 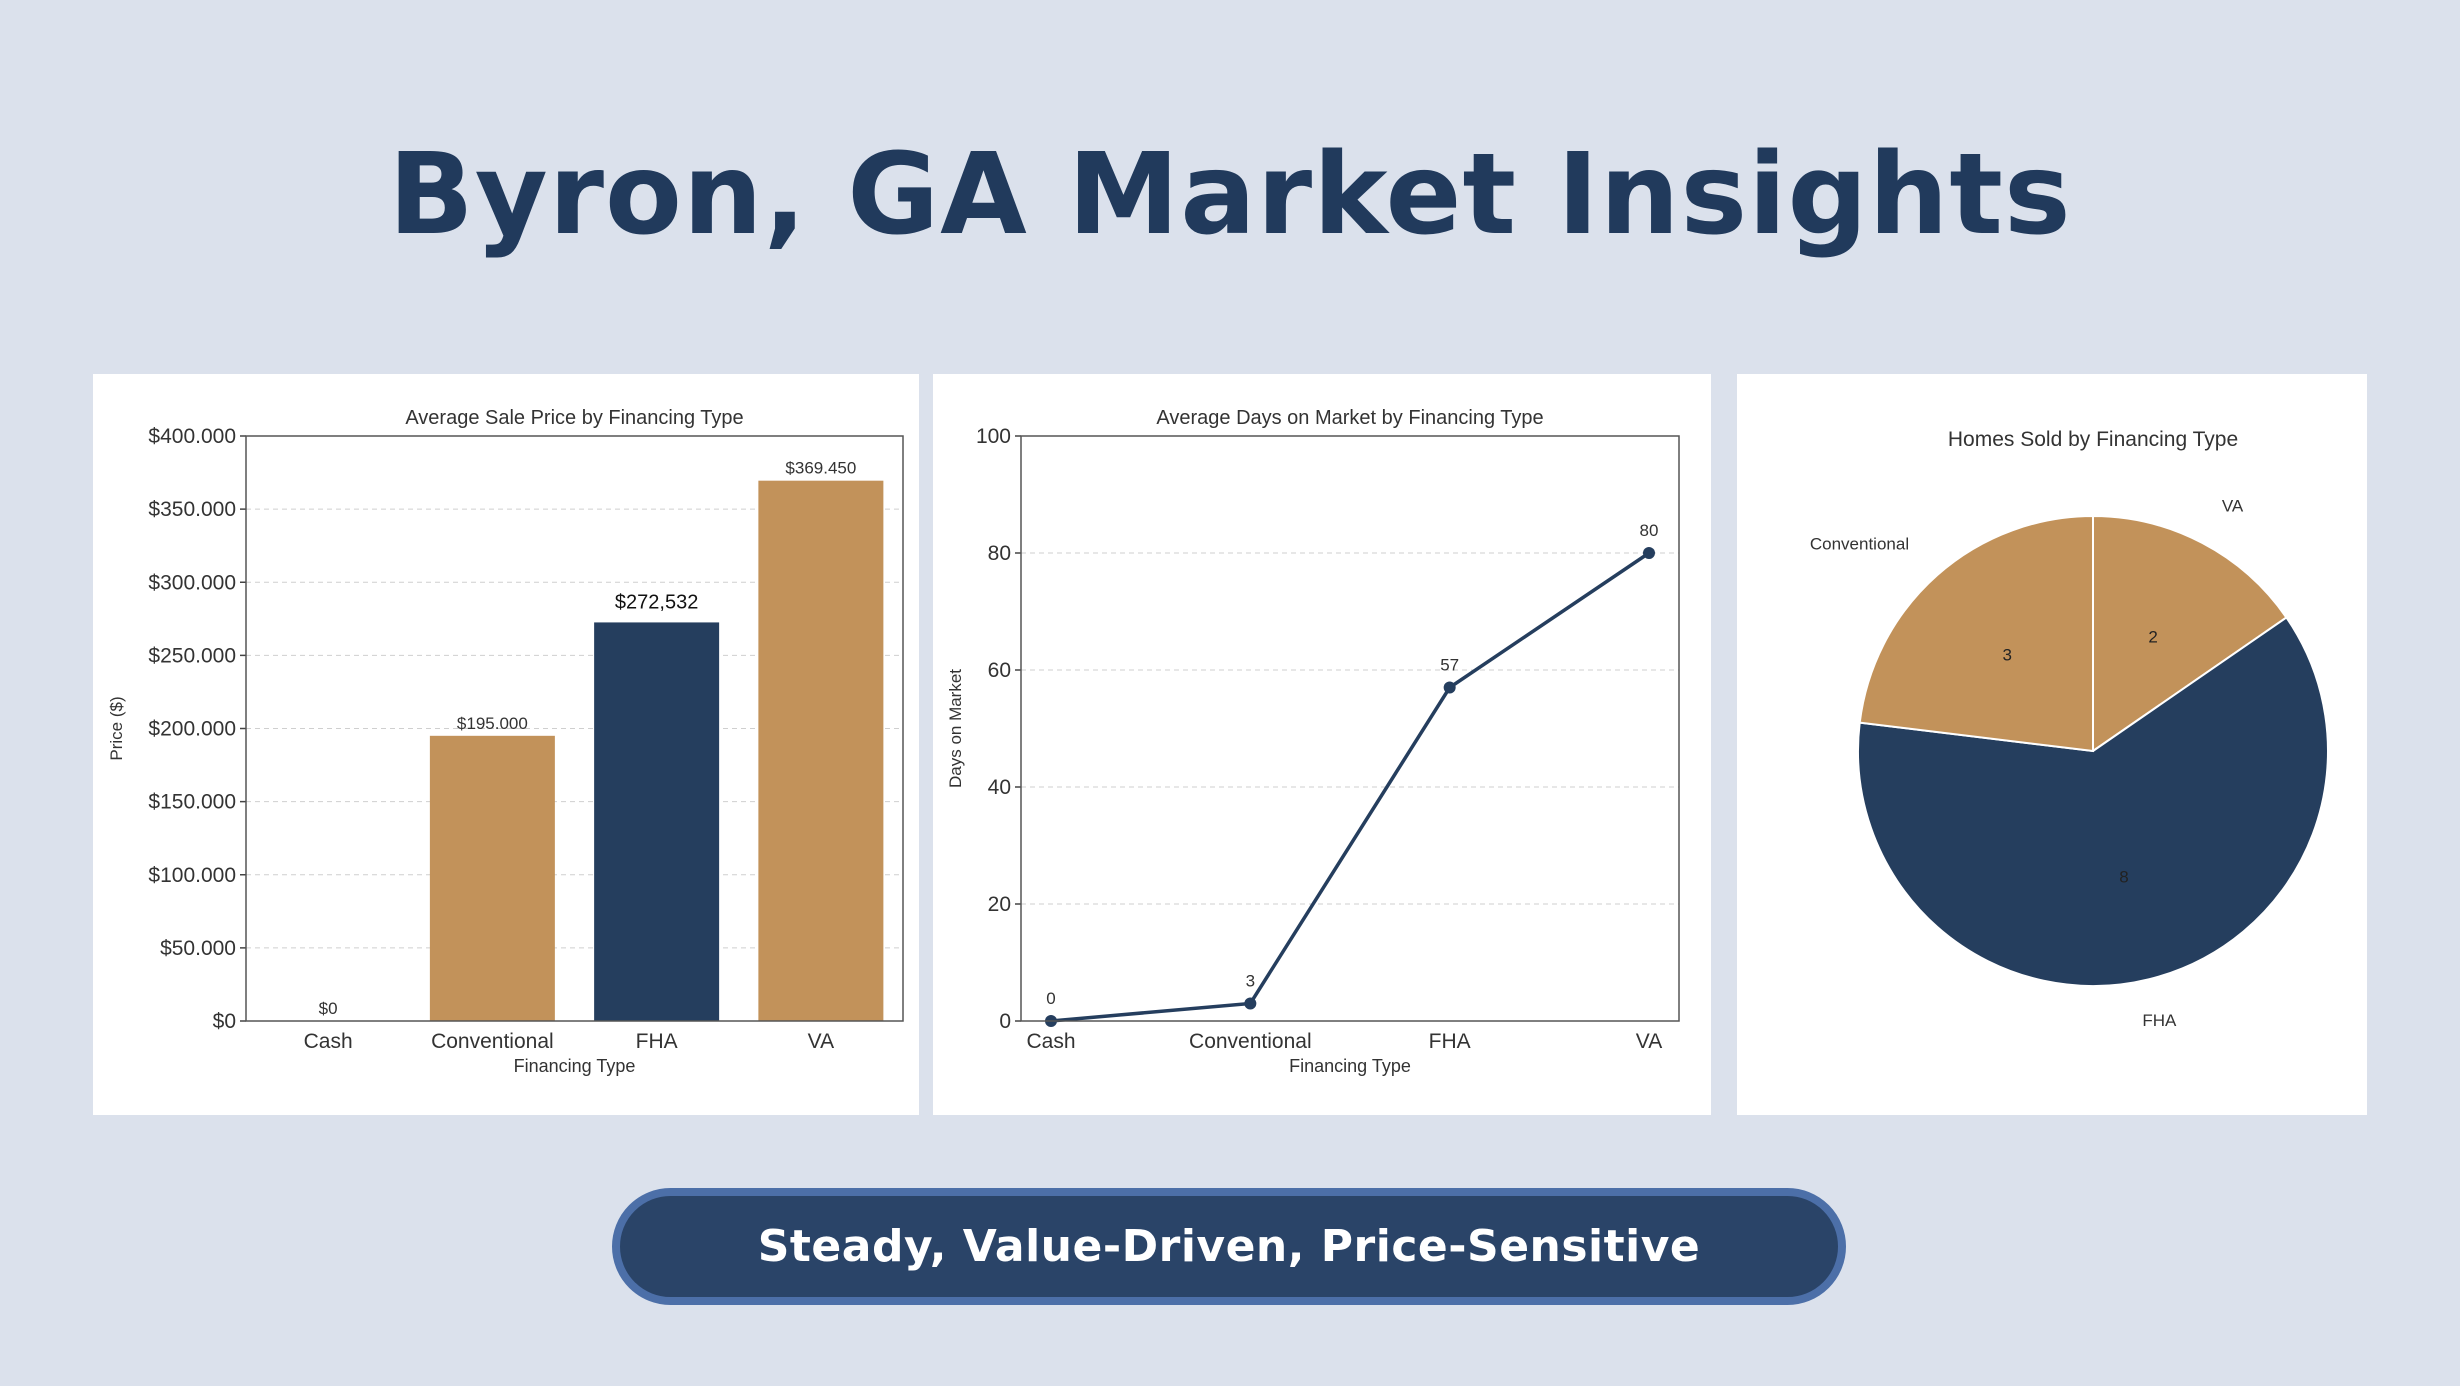 What do you see at coordinates (492, 878) in the screenshot?
I see `bar-conventional` at bounding box center [492, 878].